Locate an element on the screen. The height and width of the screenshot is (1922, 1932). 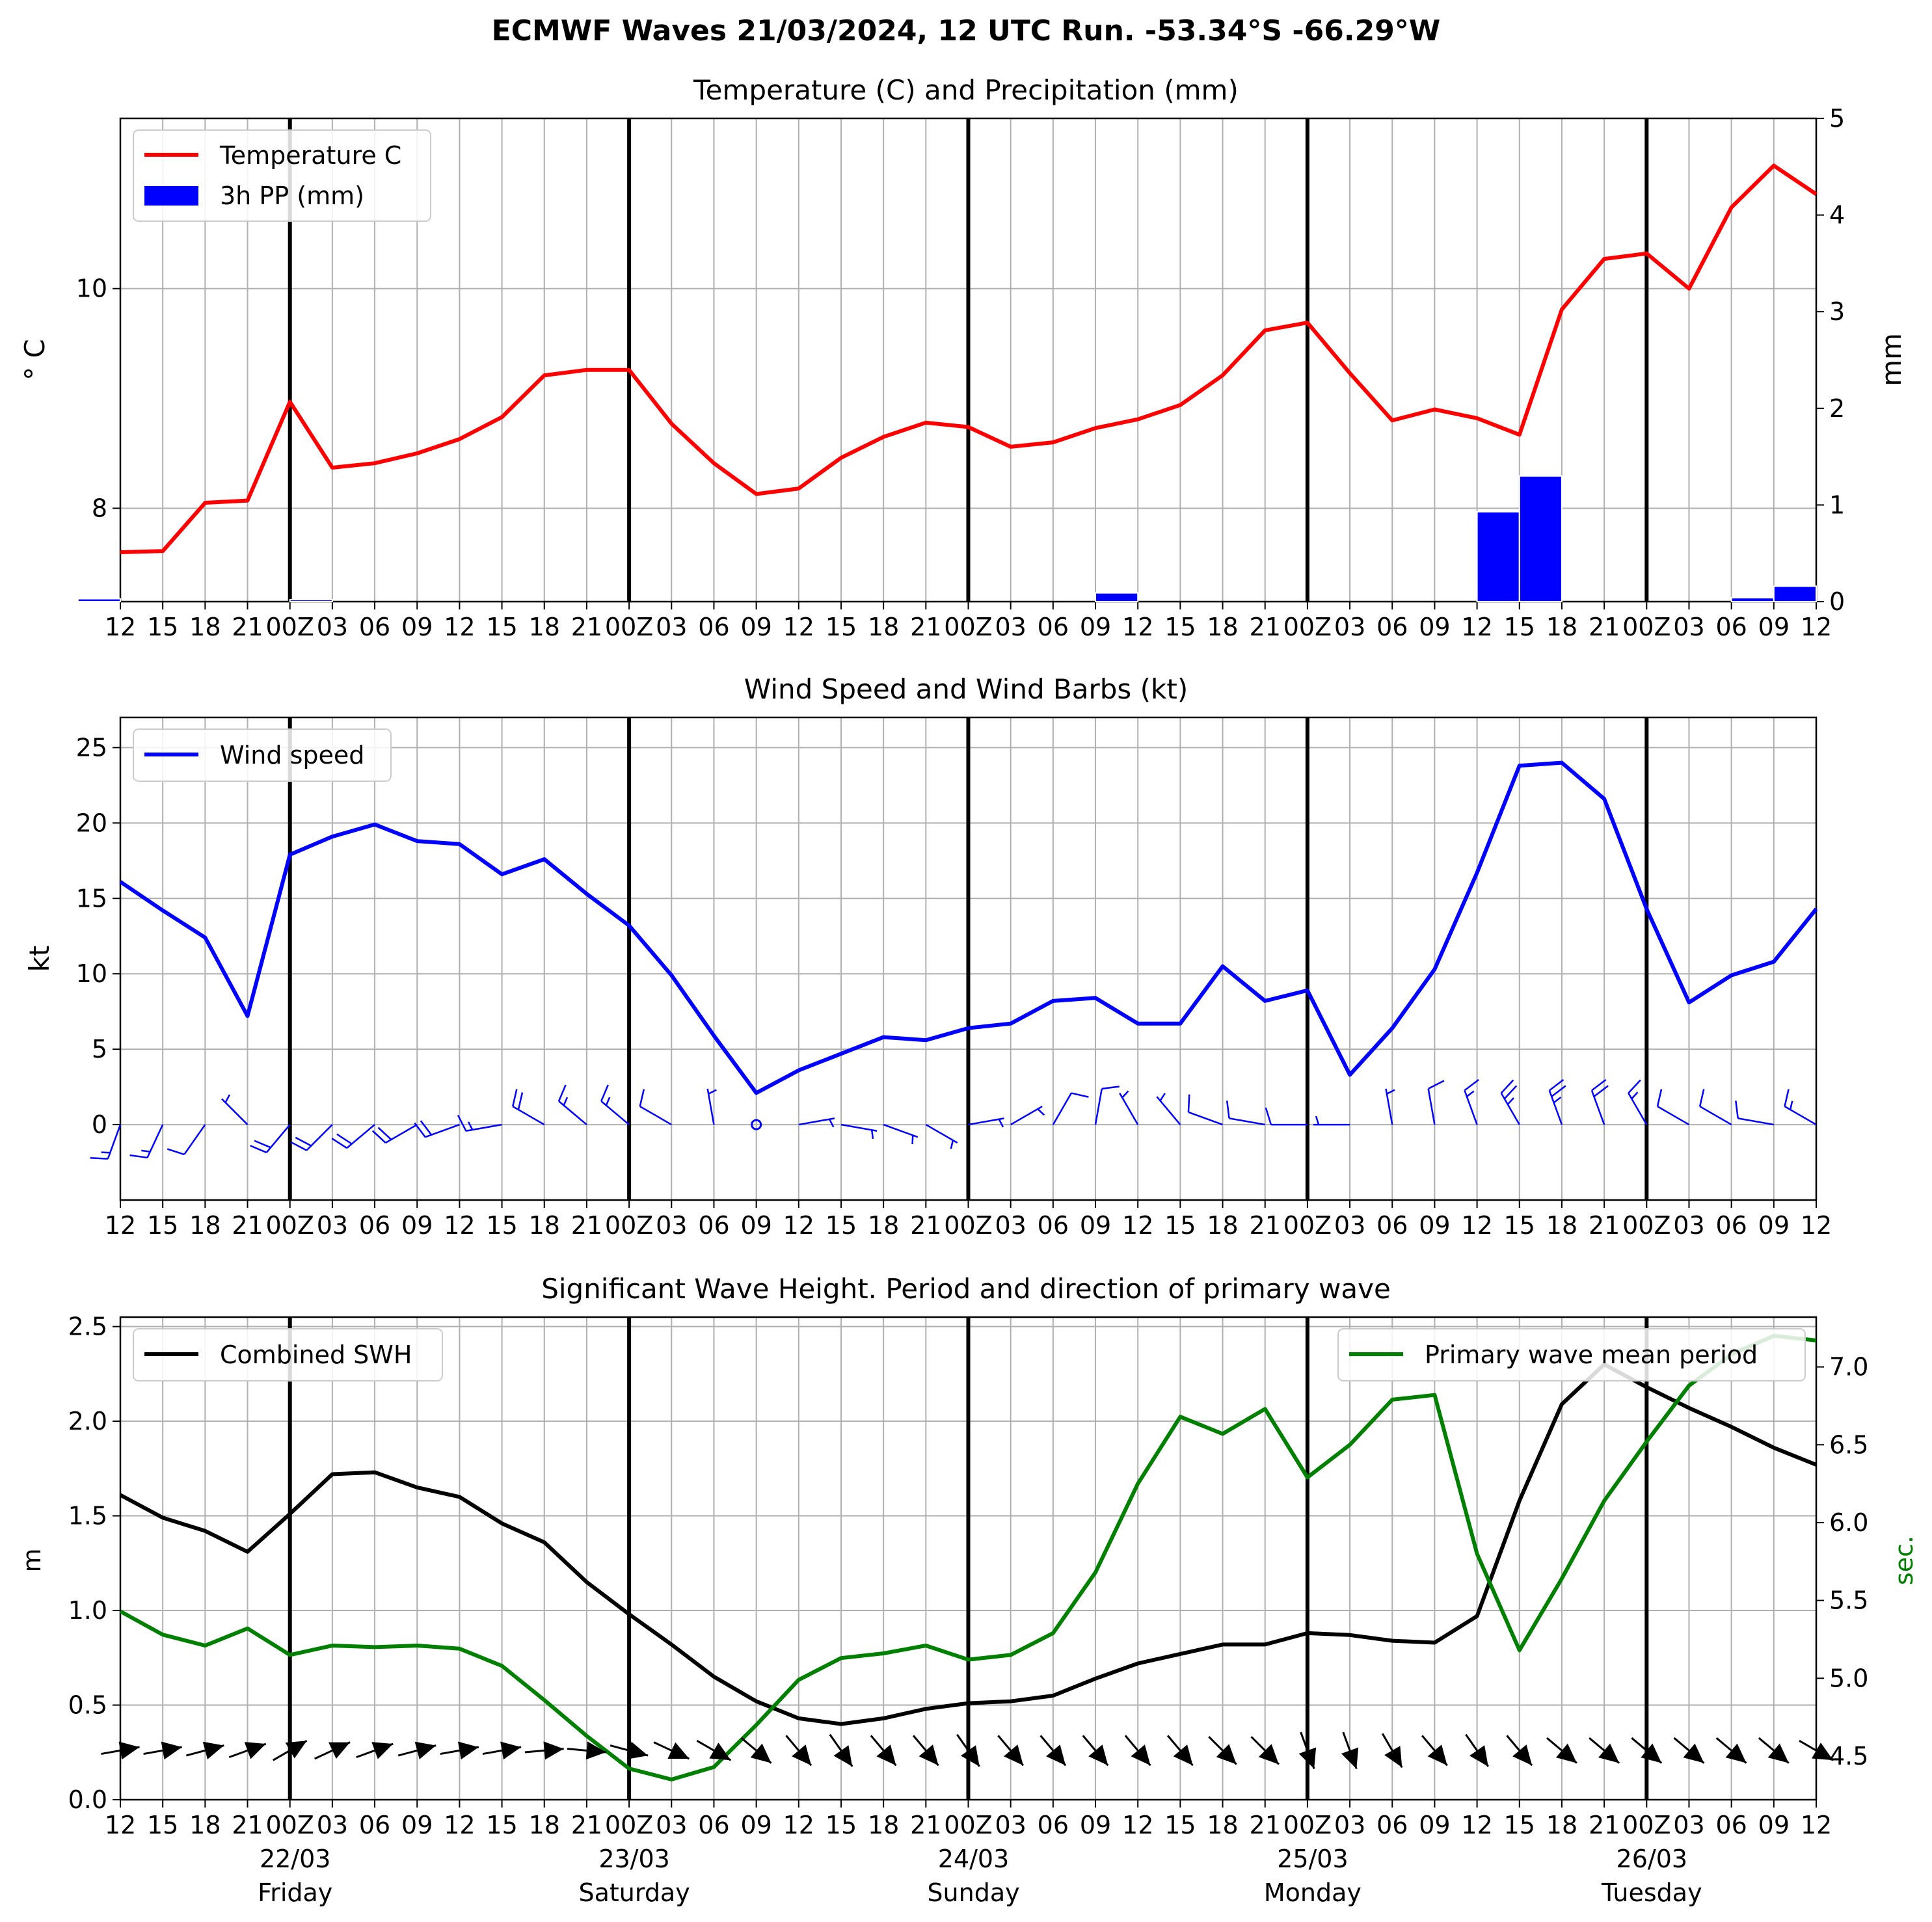
y-tick-label: 5 is located at coordinates (100, 1049).